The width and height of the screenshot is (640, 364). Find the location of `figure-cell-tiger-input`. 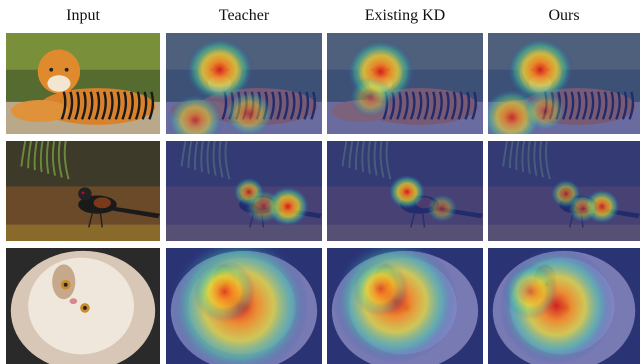

figure-cell-tiger-input is located at coordinates (83, 83).